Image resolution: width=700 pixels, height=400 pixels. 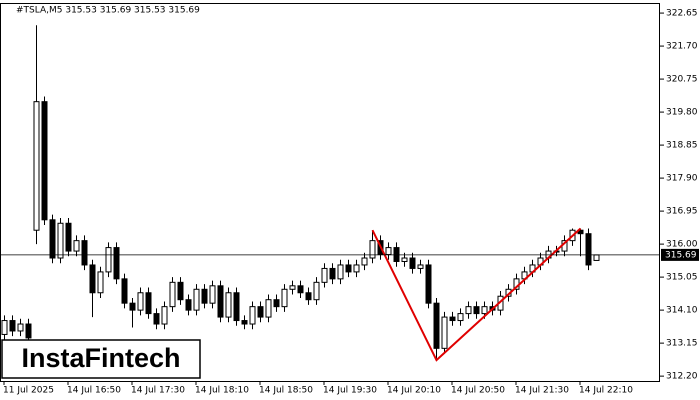 What do you see at coordinates (158, 391) in the screenshot?
I see `x-tick-label: 14 Jul 17:30` at bounding box center [158, 391].